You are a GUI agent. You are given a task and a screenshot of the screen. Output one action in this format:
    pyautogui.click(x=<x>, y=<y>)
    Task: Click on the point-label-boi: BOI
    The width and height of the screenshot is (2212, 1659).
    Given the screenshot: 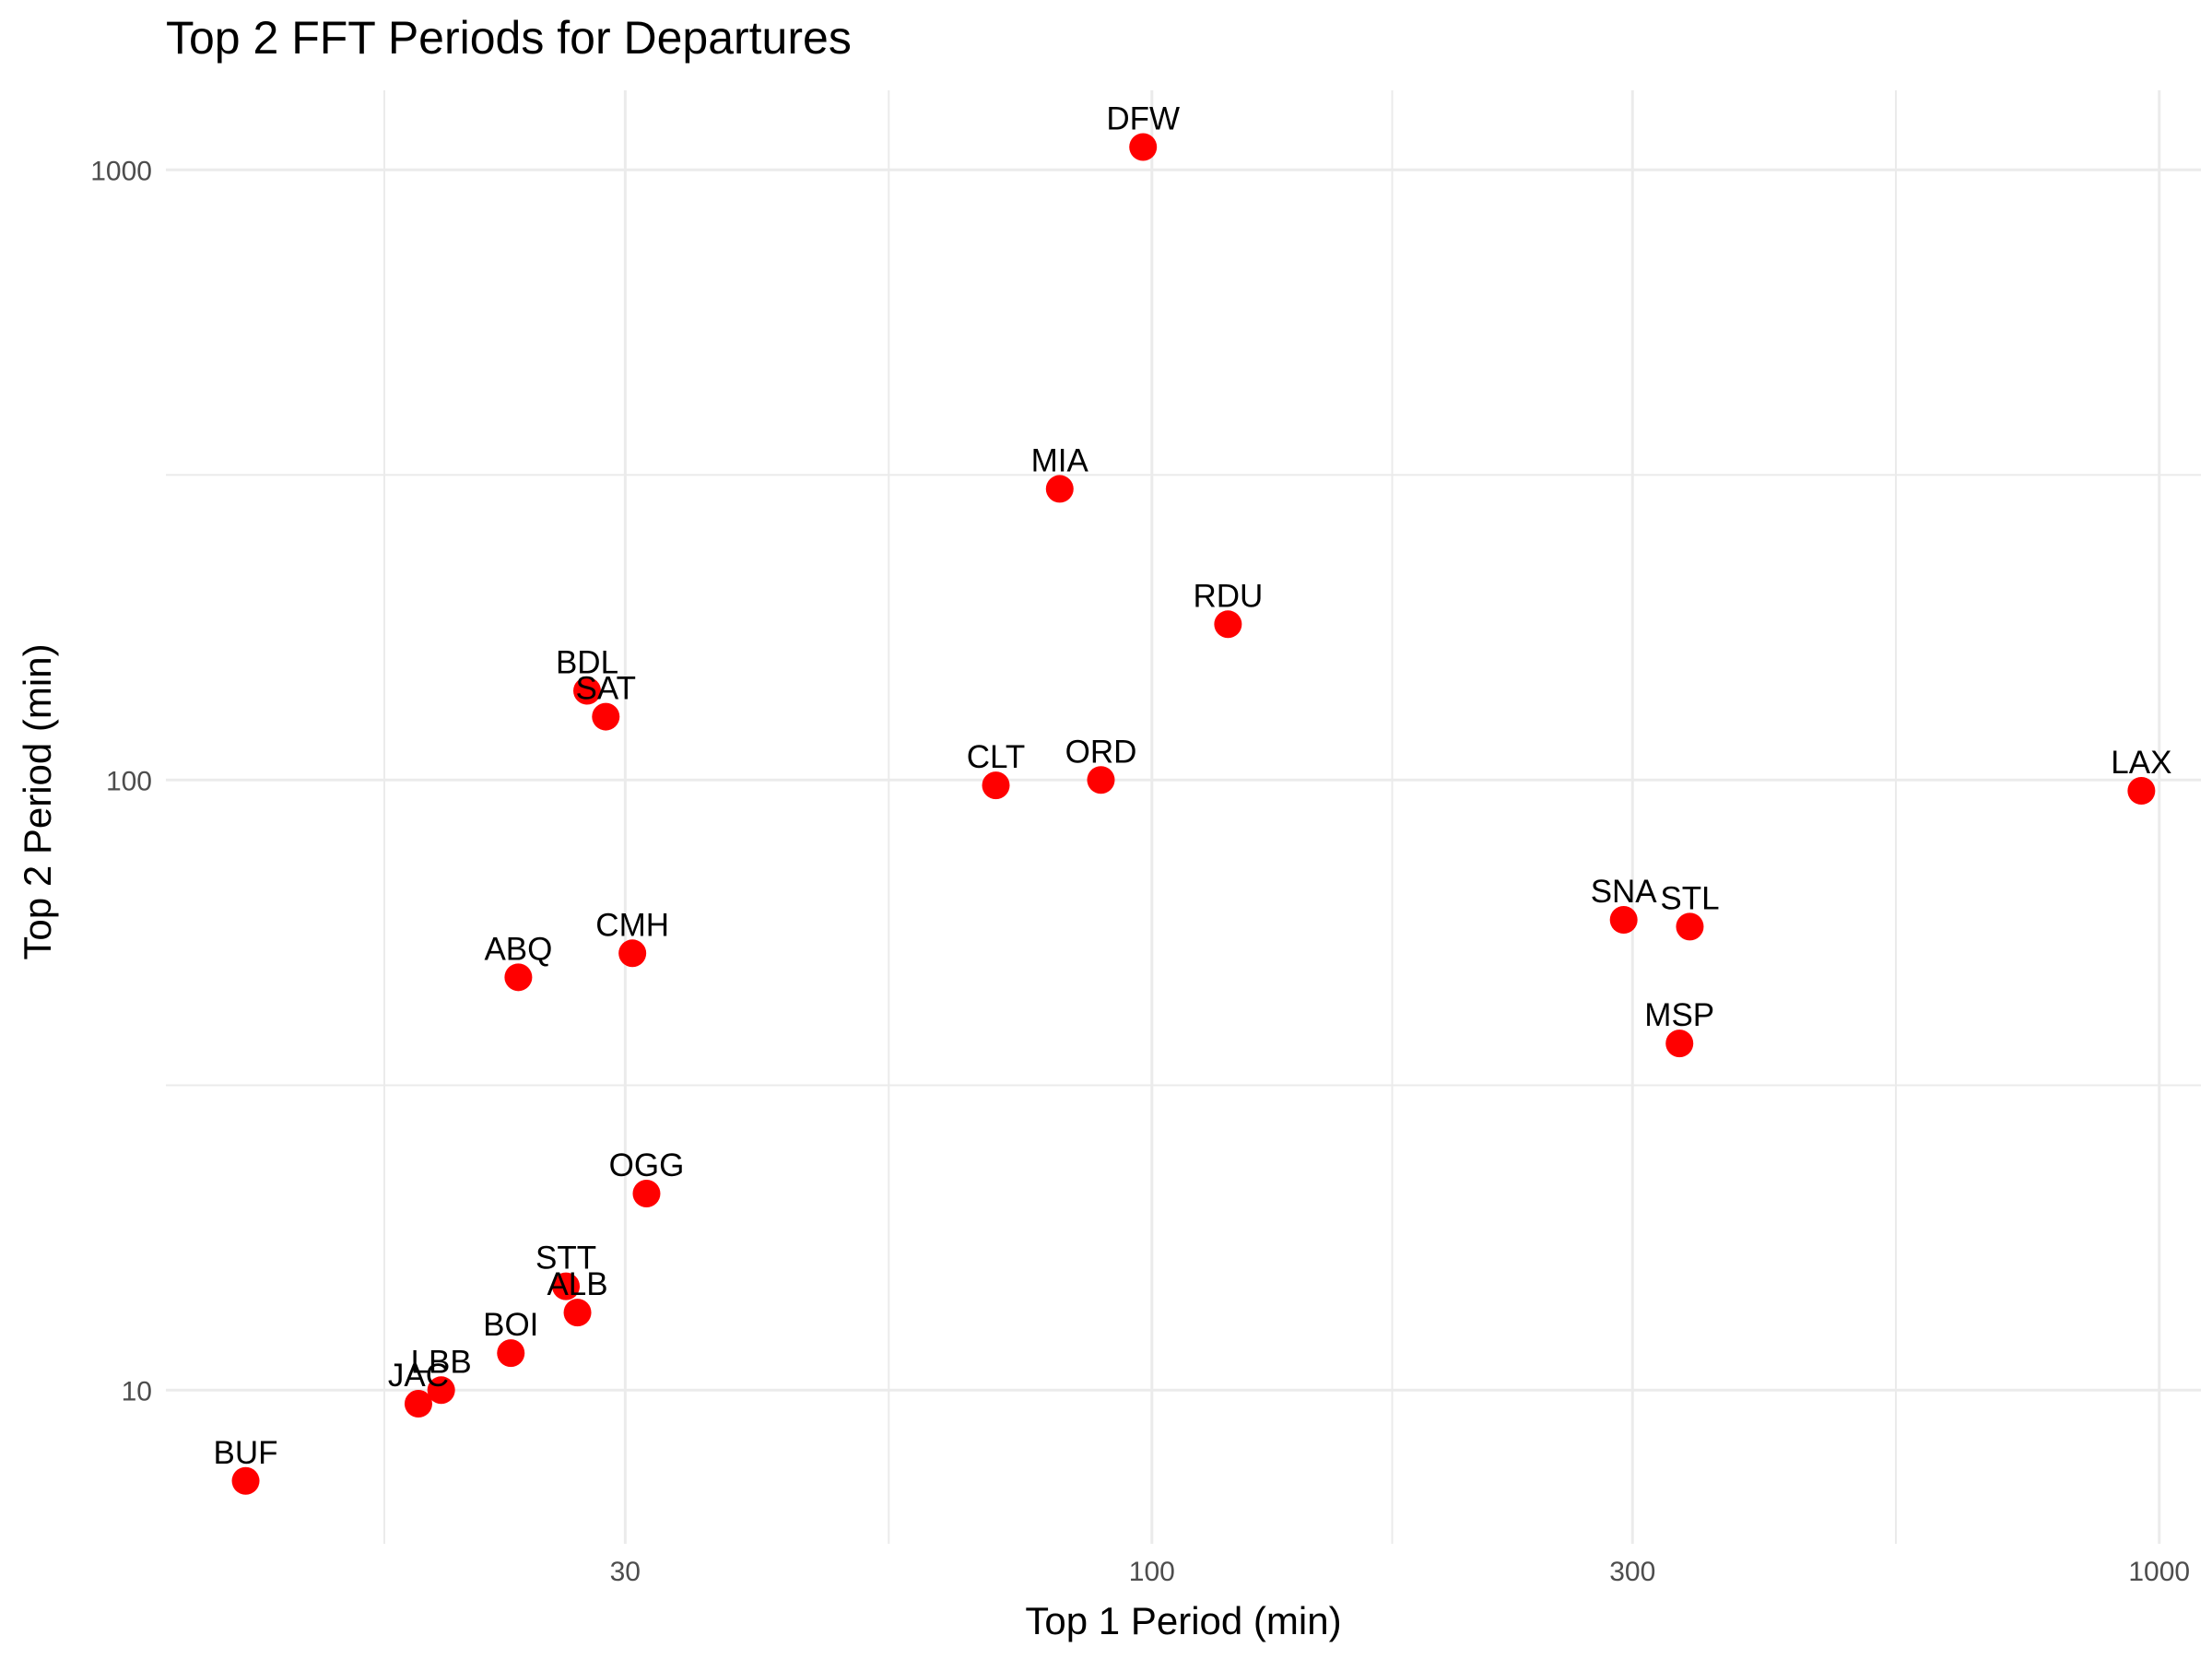 What is the action you would take?
    pyautogui.click(x=510, y=1325)
    